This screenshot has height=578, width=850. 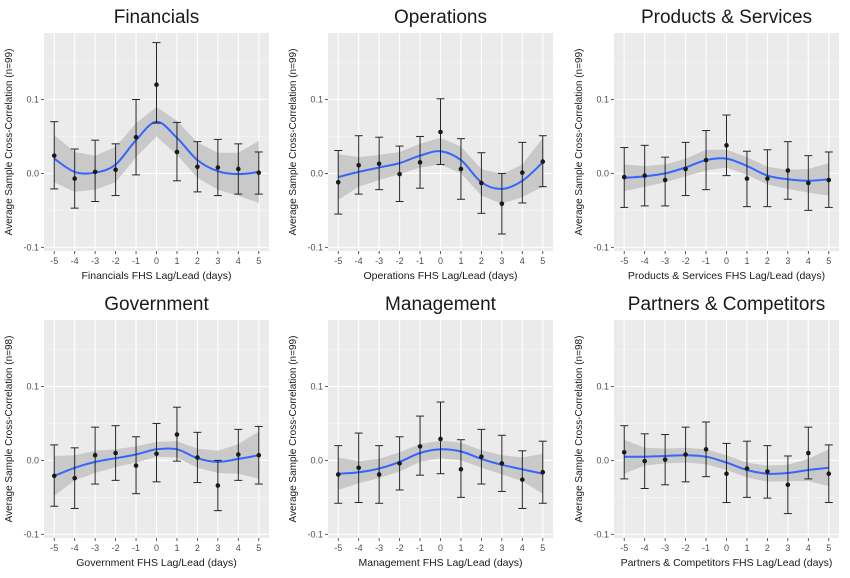 What do you see at coordinates (440, 17) in the screenshot?
I see `chart-title: Operations` at bounding box center [440, 17].